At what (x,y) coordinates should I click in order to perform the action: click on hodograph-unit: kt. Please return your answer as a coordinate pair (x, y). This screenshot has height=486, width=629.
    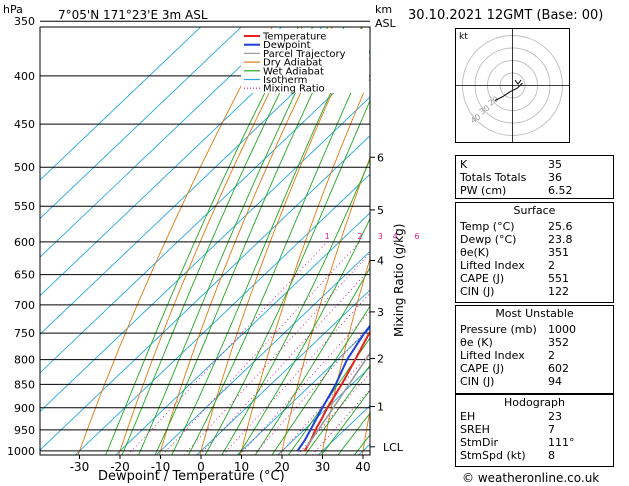
    Looking at the image, I should click on (463, 37).